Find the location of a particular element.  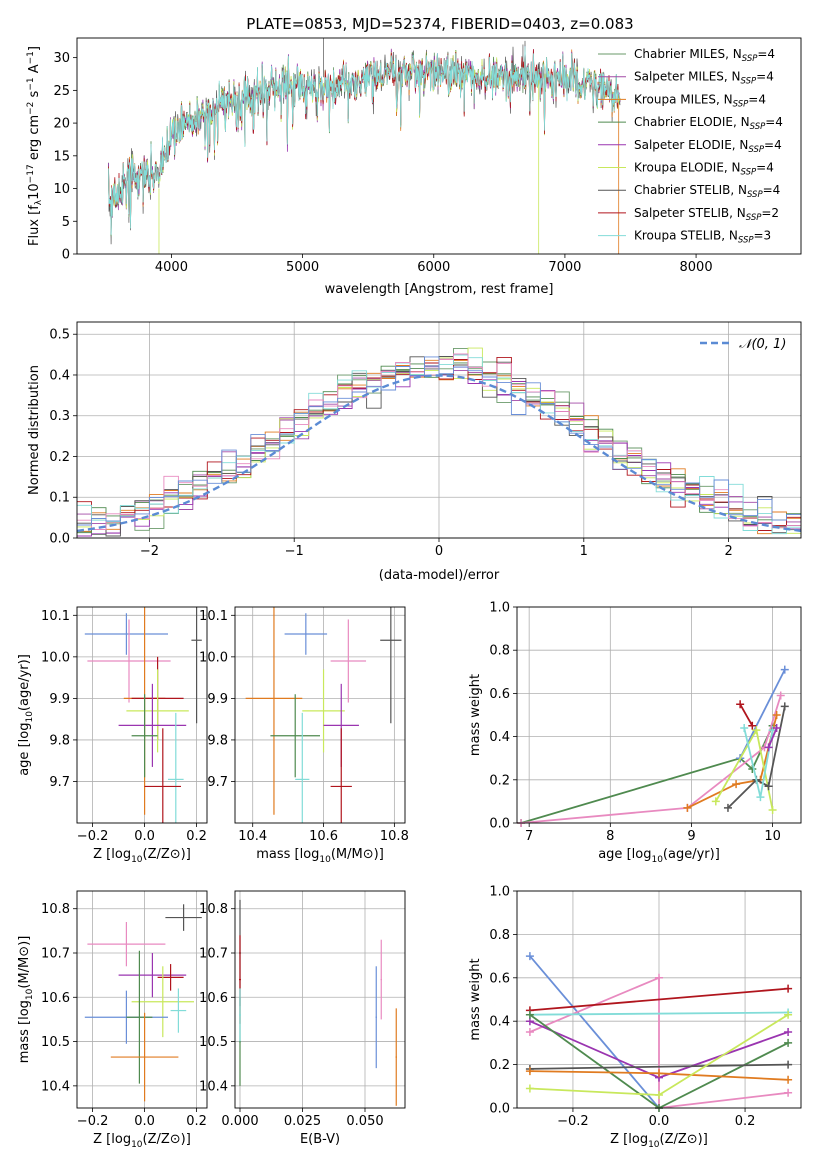

x-tick-label: 10.4 is located at coordinates (252, 836).